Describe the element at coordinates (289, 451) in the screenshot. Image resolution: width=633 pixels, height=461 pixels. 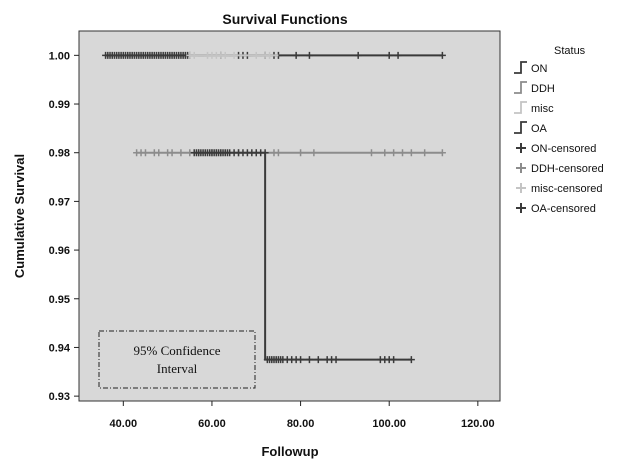
I see `x-axis-label: Followup` at that location.